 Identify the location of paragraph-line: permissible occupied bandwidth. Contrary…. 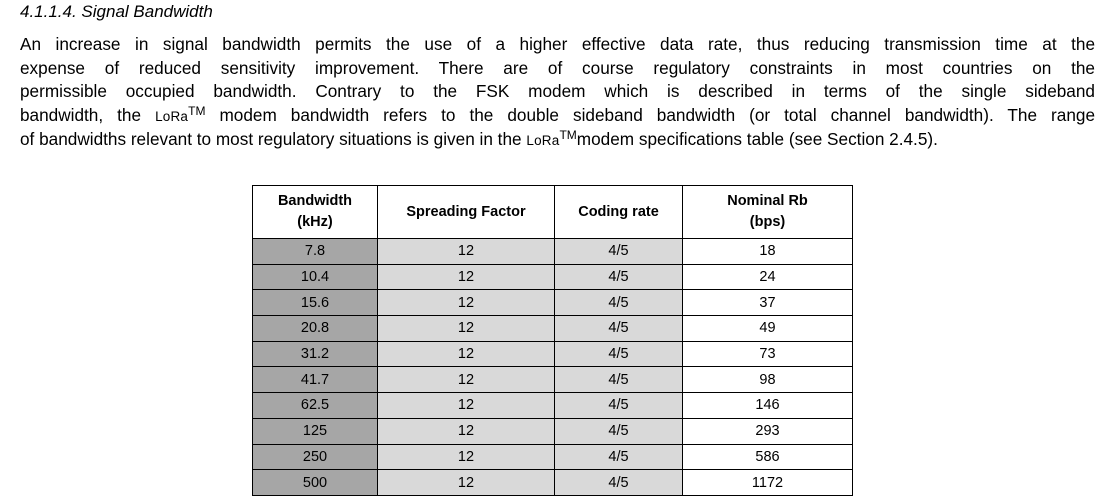
(557, 91).